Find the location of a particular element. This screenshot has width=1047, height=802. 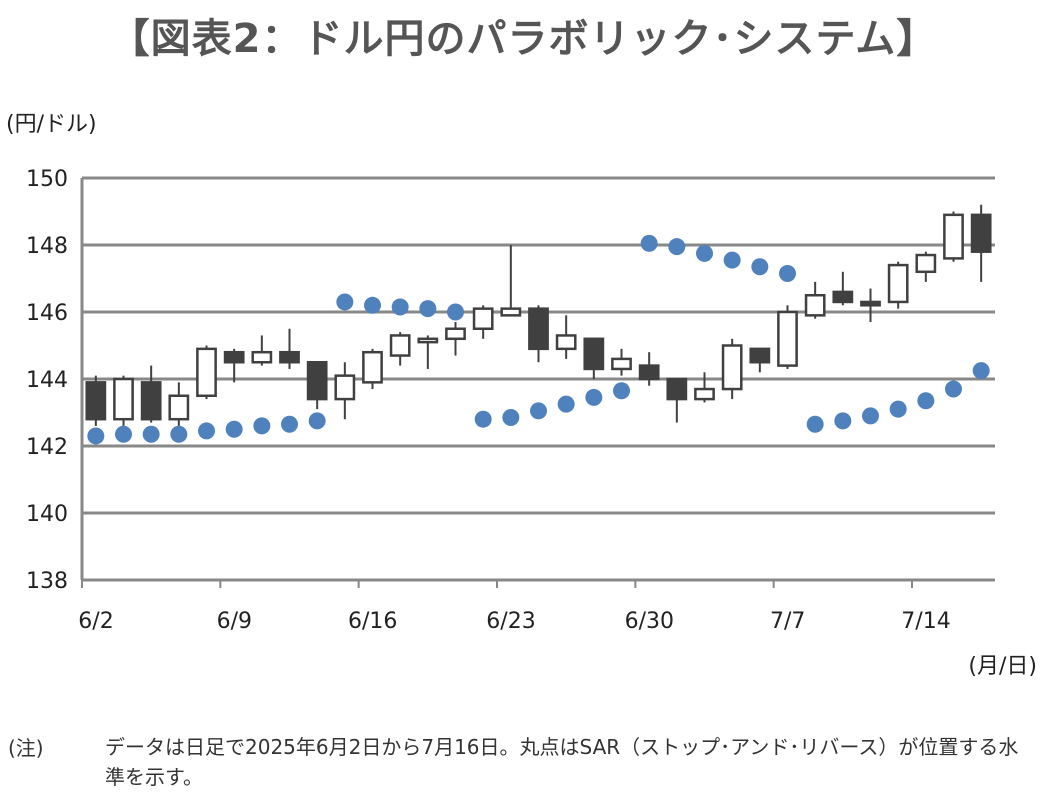

chart-title: 【図表2：ドル円のパラボリック･システム】 is located at coordinates (523, 39).